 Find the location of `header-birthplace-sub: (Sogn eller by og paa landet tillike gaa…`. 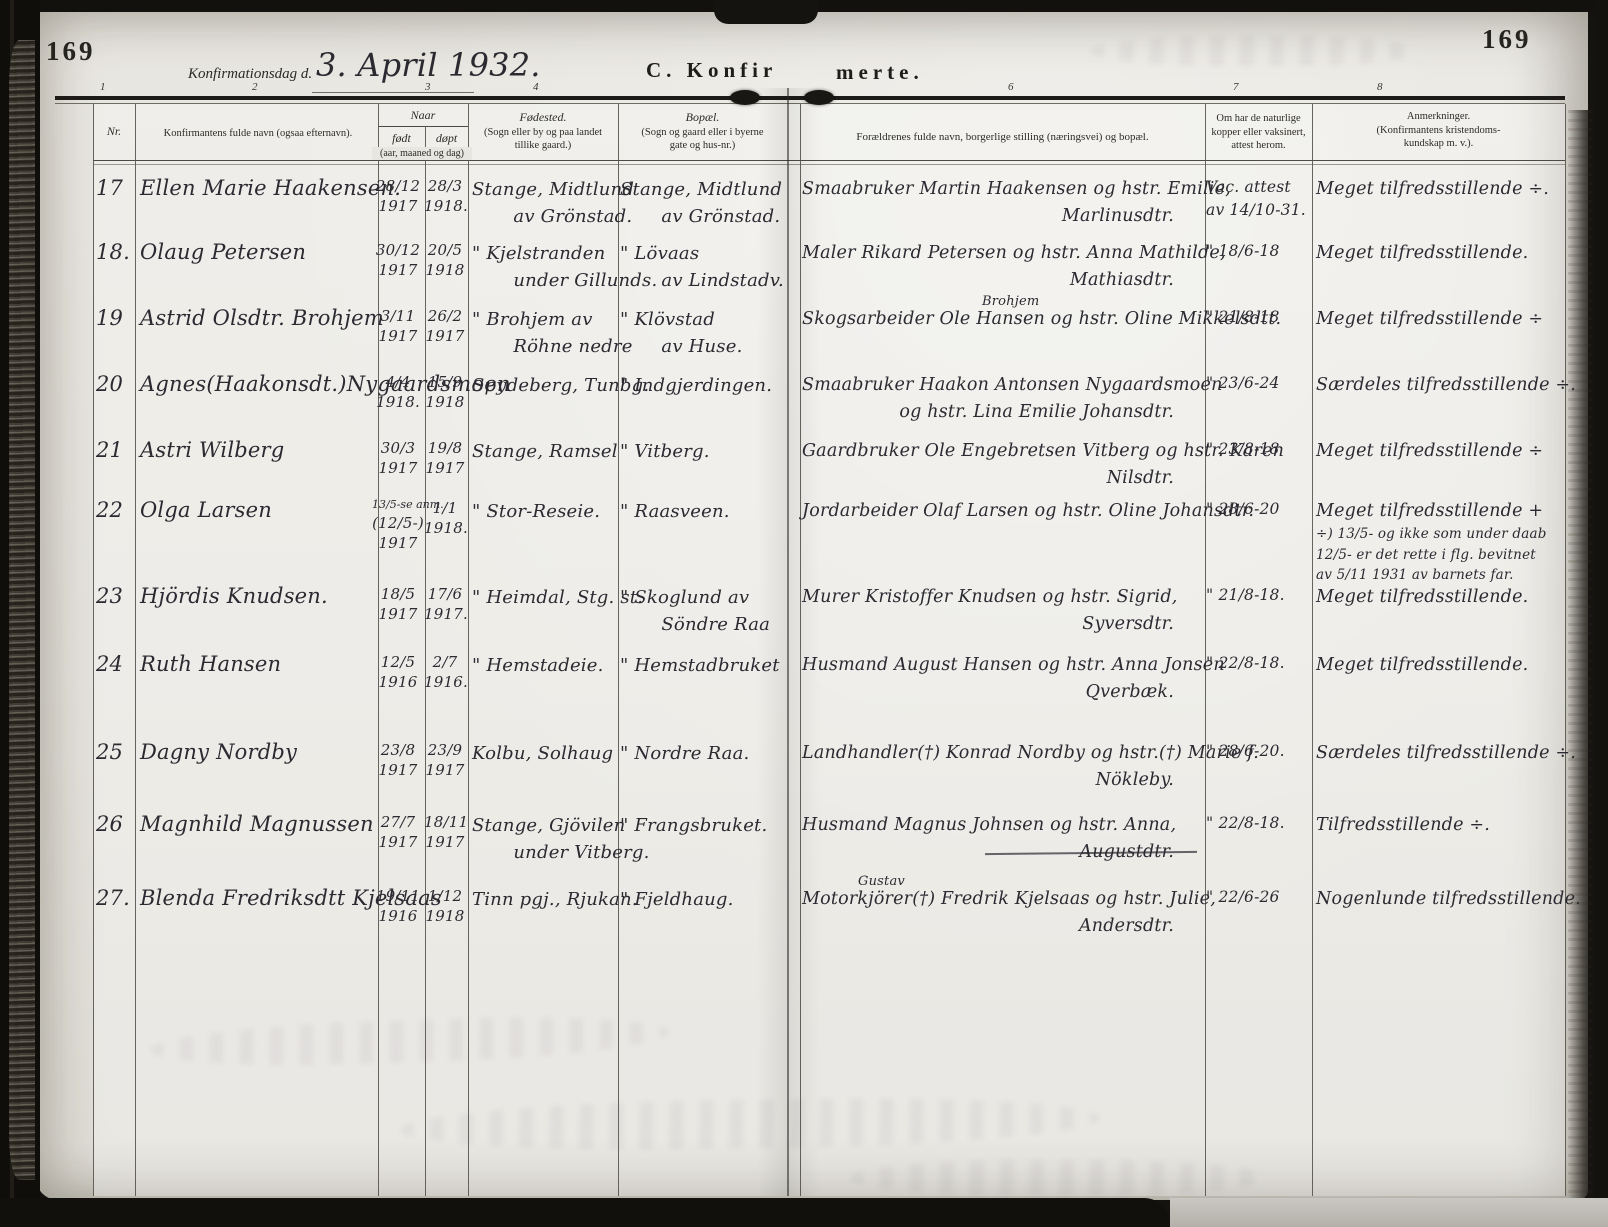

header-birthplace-sub: (Sogn eller by og paa landet tillike gaa… is located at coordinates (543, 139).